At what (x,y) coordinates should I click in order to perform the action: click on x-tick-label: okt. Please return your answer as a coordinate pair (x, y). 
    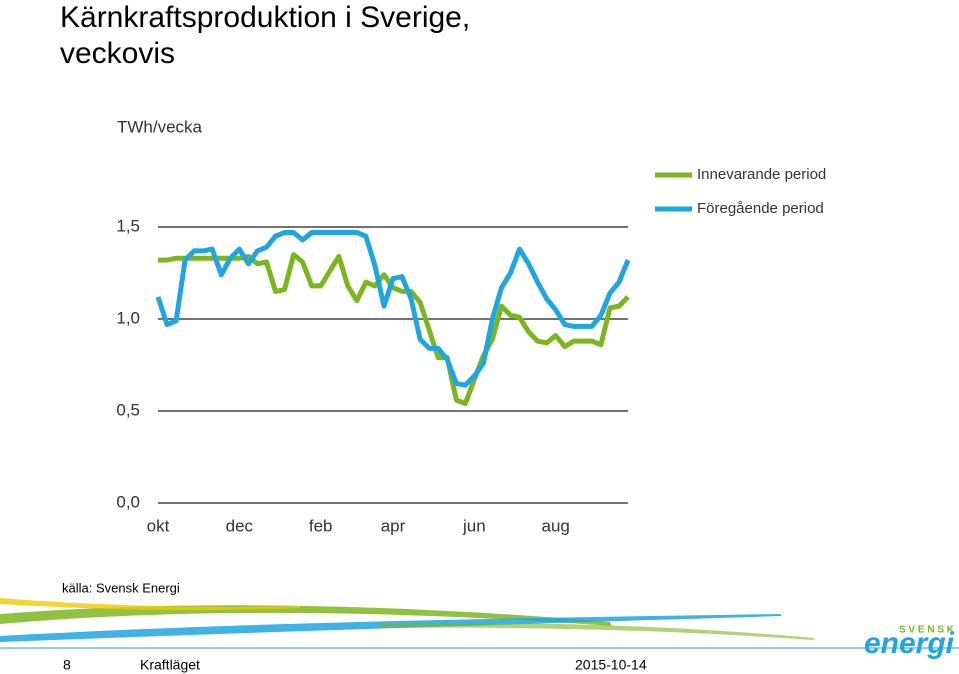
    Looking at the image, I should click on (158, 525).